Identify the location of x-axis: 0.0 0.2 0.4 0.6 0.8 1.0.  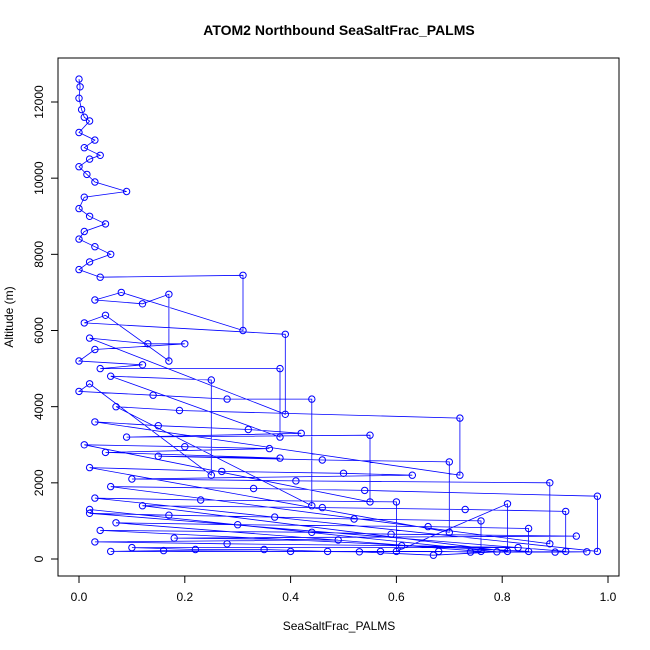
(344, 589).